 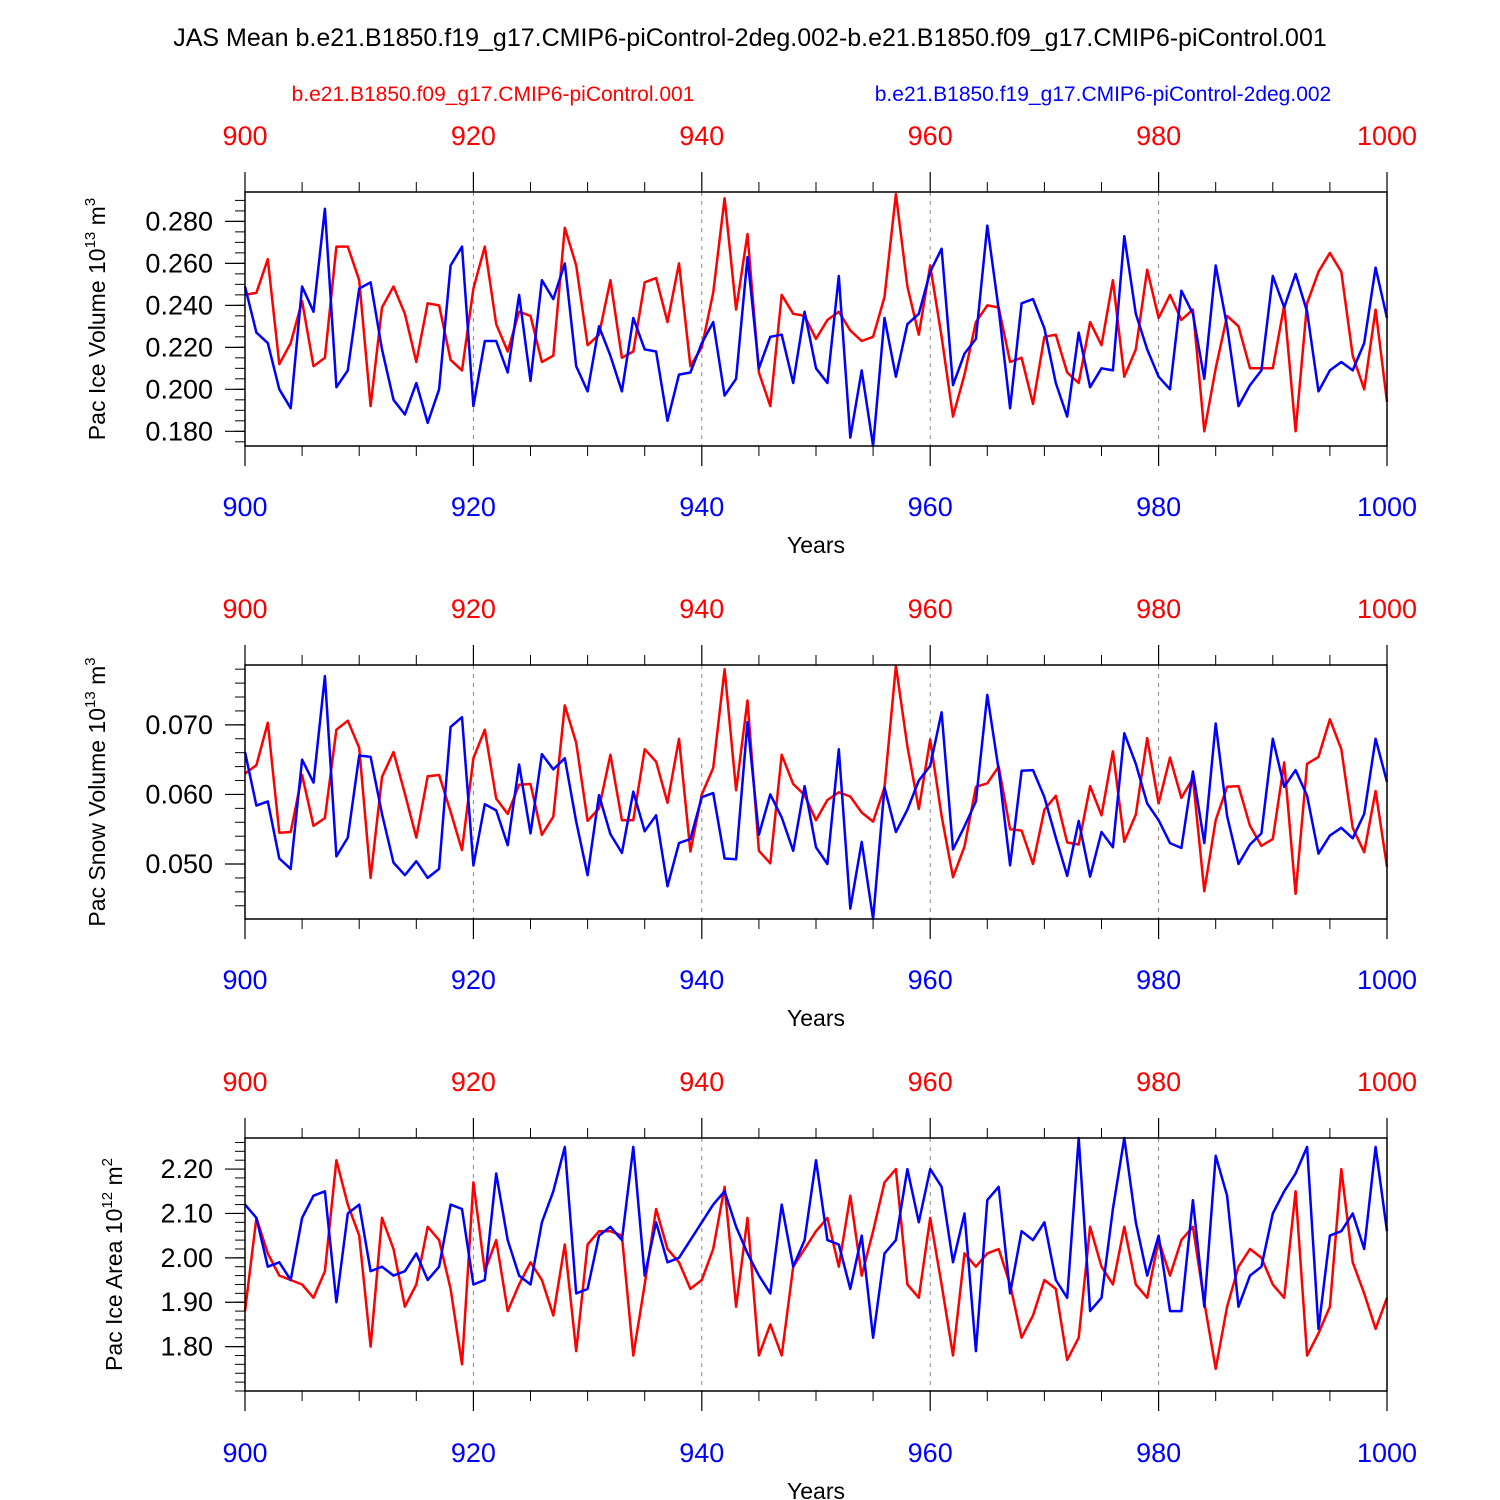 What do you see at coordinates (186, 1258) in the screenshot?
I see `y-tick-label: 2.00` at bounding box center [186, 1258].